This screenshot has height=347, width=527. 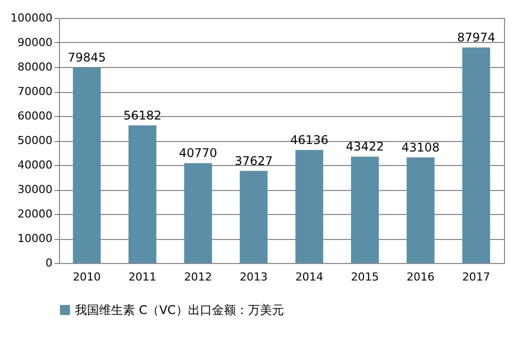 I want to click on y-tick-label: 20000, so click(x=35, y=214).